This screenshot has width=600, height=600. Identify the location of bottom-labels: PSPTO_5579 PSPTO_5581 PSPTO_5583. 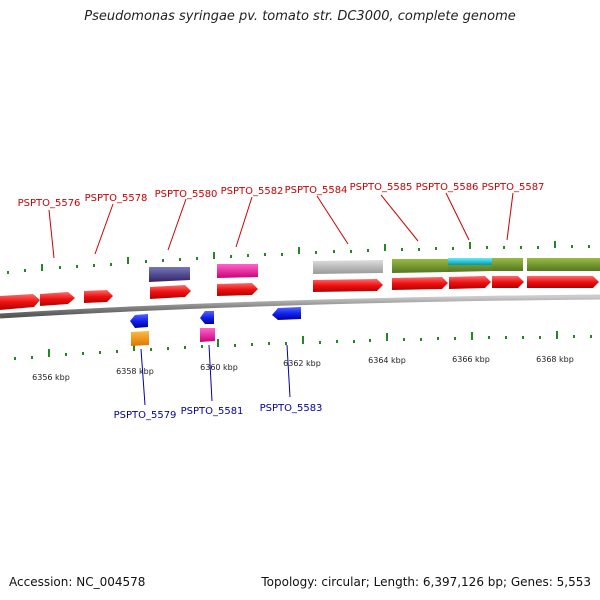
(218, 412).